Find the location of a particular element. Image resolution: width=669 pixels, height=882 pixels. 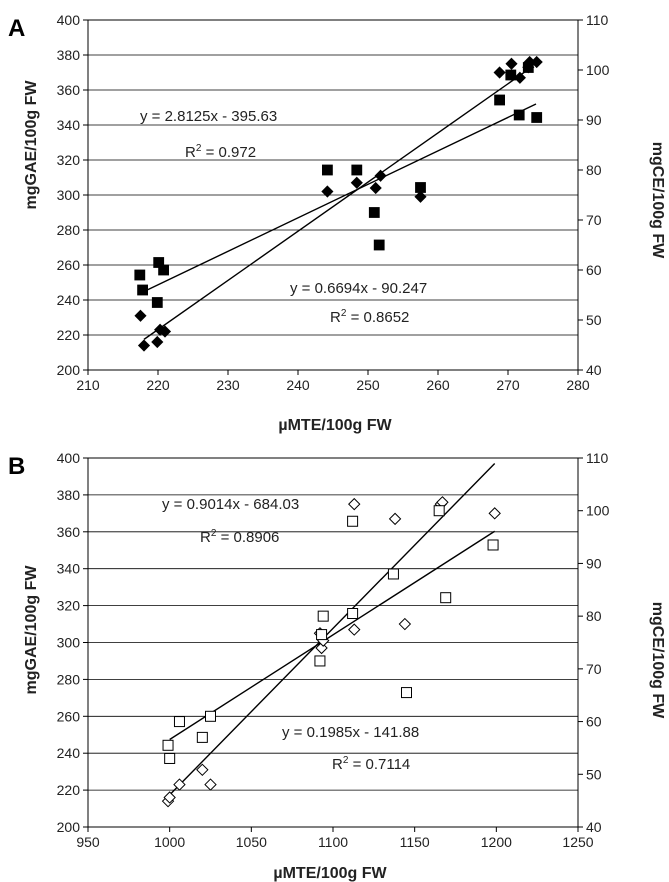

y-left-tick-label: 320 is located at coordinates (69, 160).